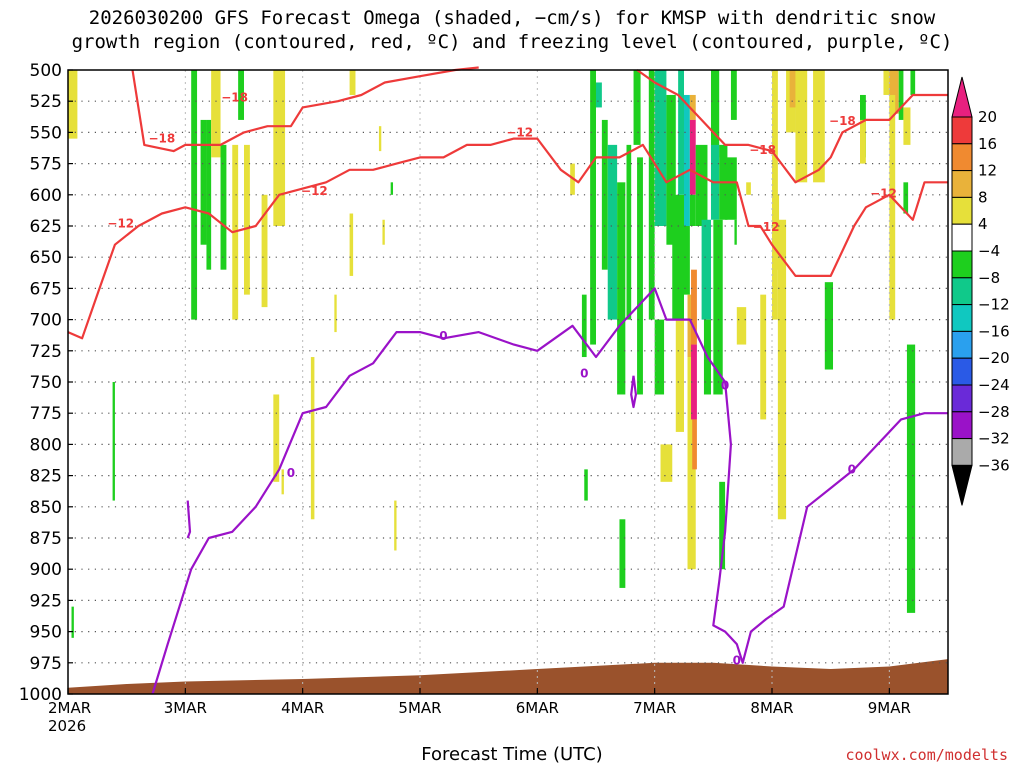 This screenshot has height=768, width=1024. Describe the element at coordinates (46, 477) in the screenshot. I see `y-tick-label-825: 825` at that location.